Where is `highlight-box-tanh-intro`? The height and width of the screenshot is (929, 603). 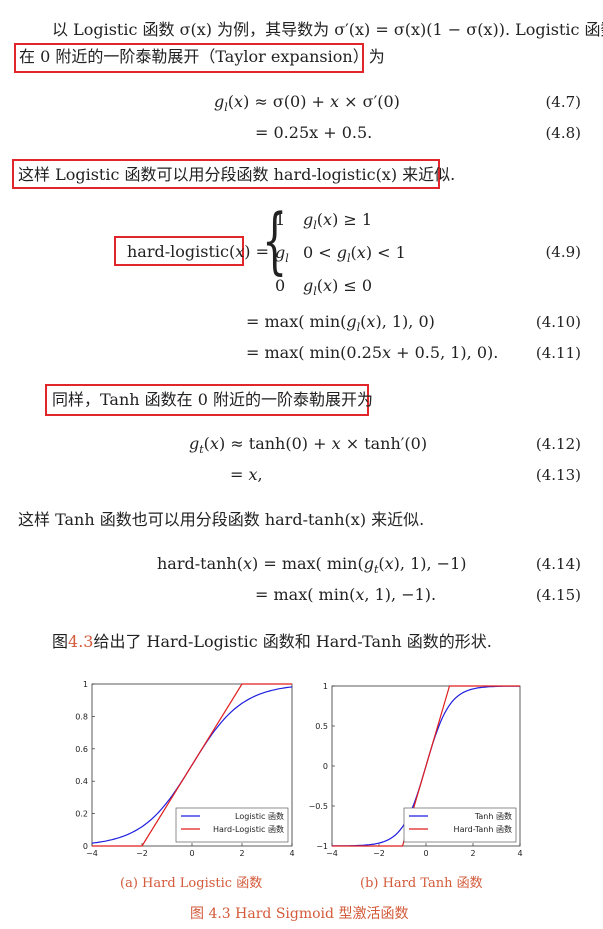 highlight-box-tanh-intro is located at coordinates (207, 400).